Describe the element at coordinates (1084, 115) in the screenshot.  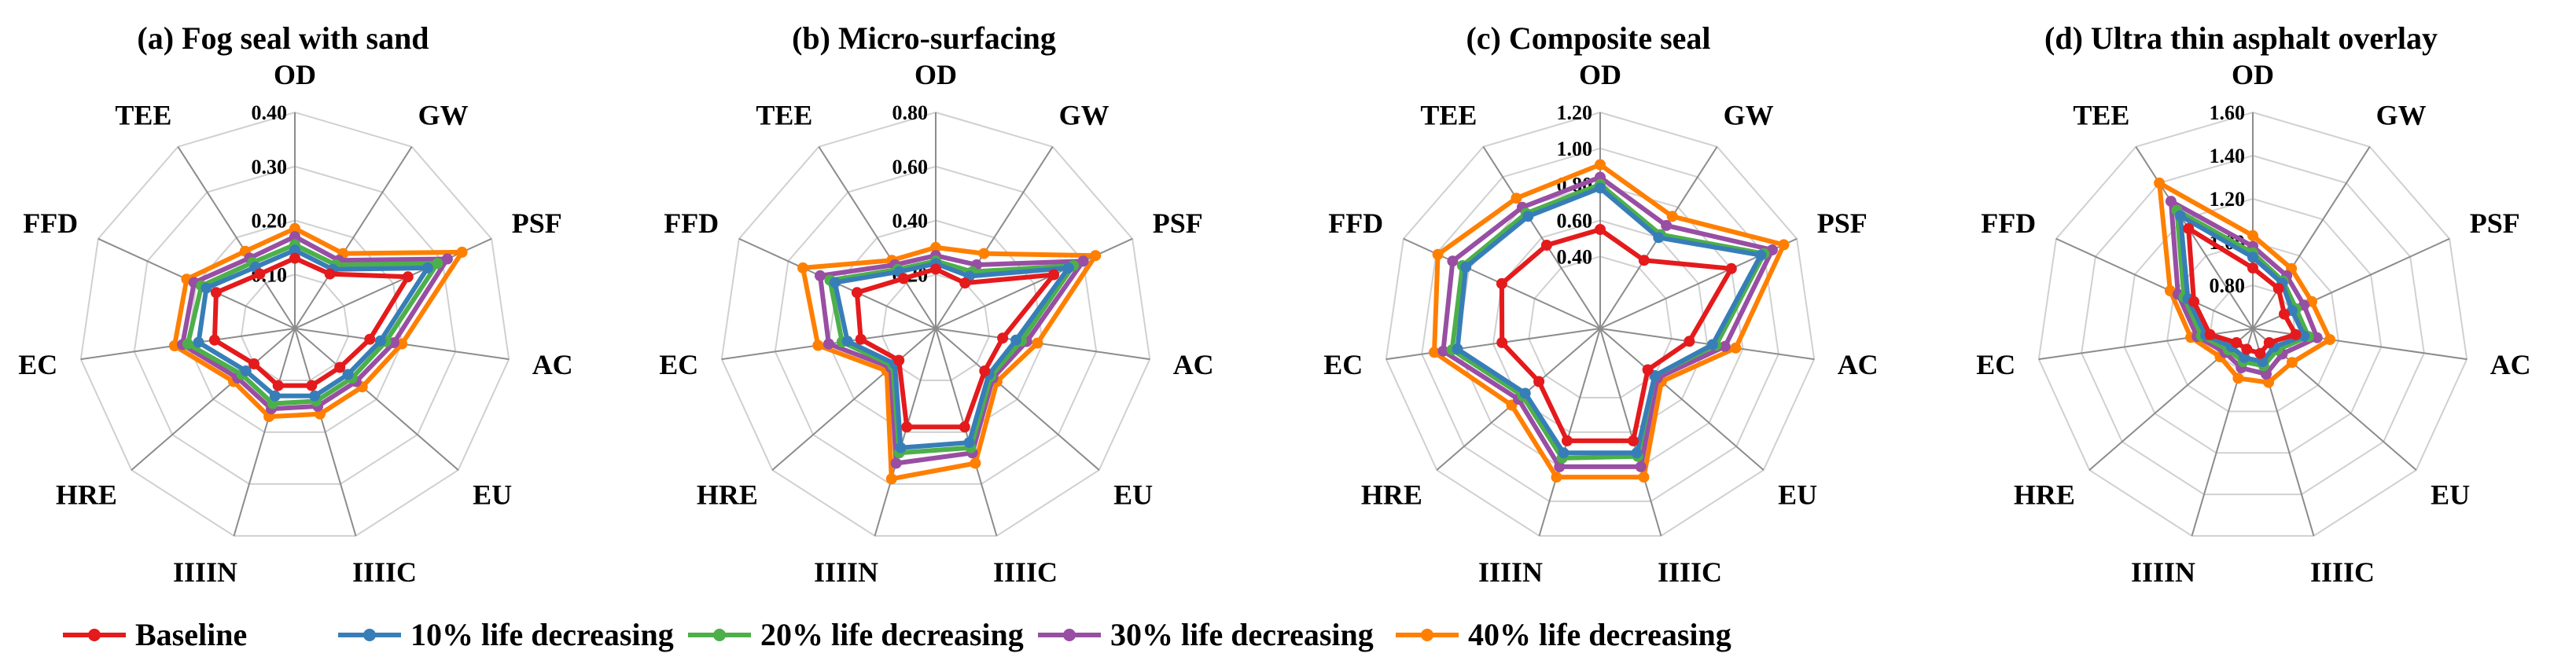
I see `axis-label-gw: GW` at that location.